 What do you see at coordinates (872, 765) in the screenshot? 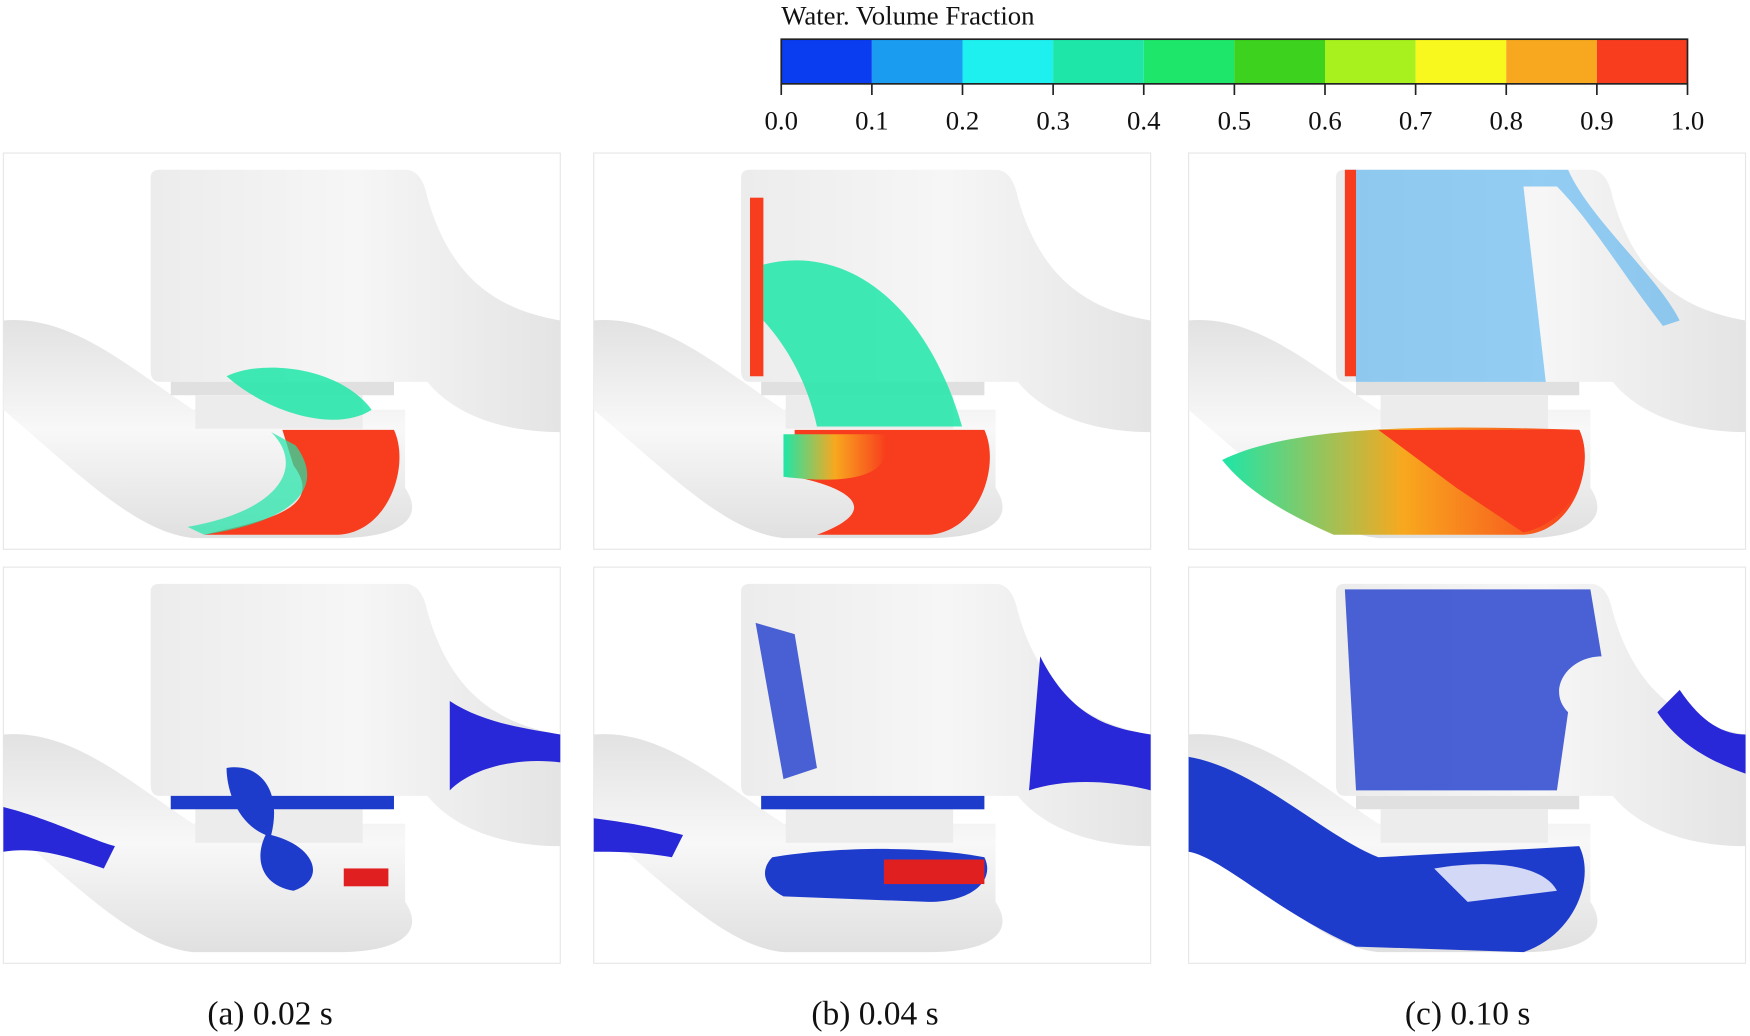
I see `panel-b-bottom` at bounding box center [872, 765].